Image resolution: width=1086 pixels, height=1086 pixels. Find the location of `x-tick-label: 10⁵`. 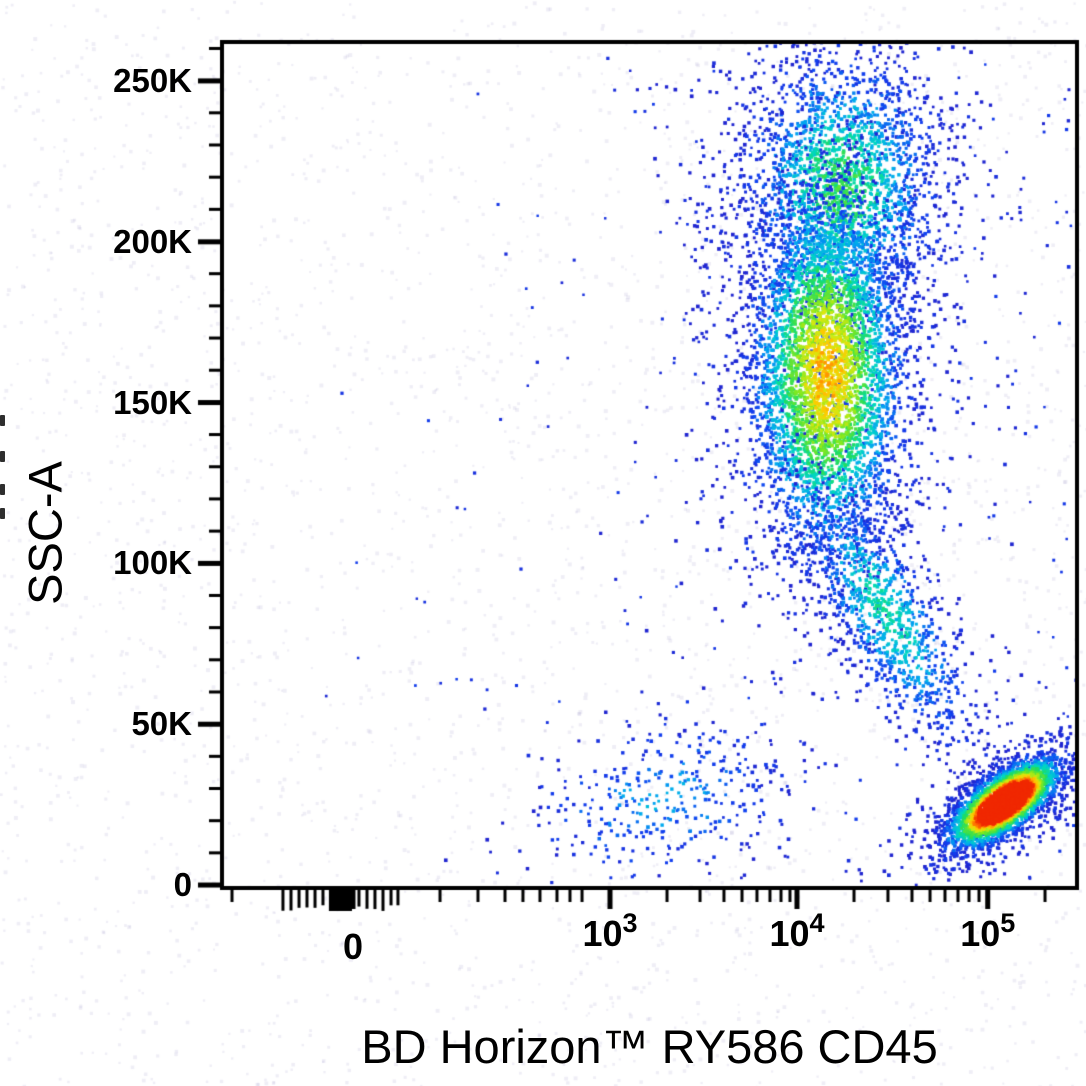

x-tick-label: 10⁵ is located at coordinates (988, 931).